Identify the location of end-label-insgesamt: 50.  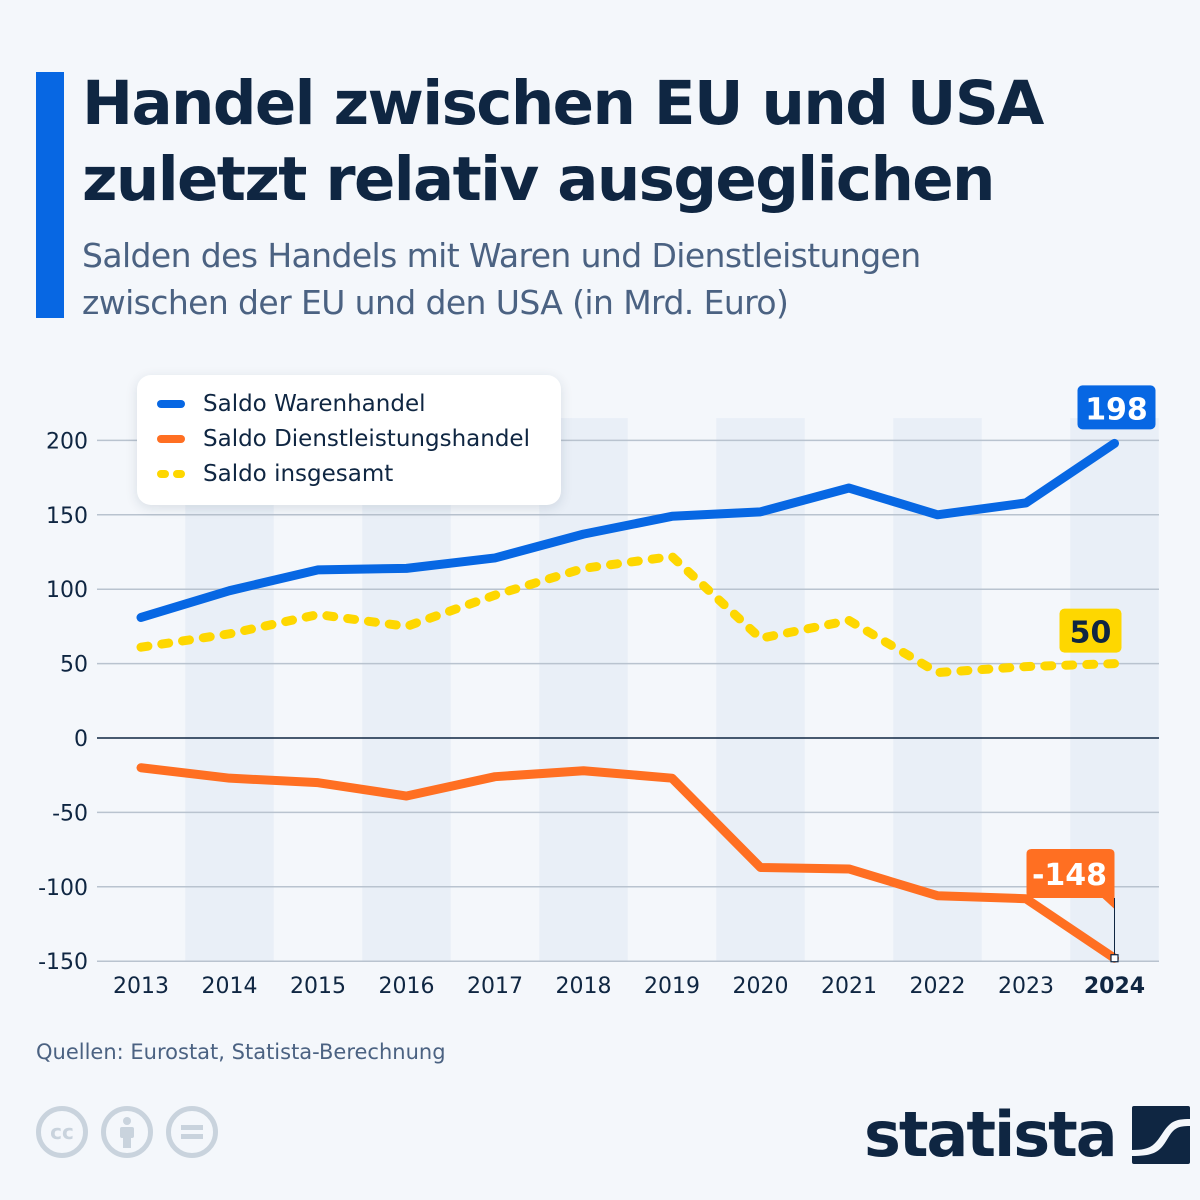
(1091, 633).